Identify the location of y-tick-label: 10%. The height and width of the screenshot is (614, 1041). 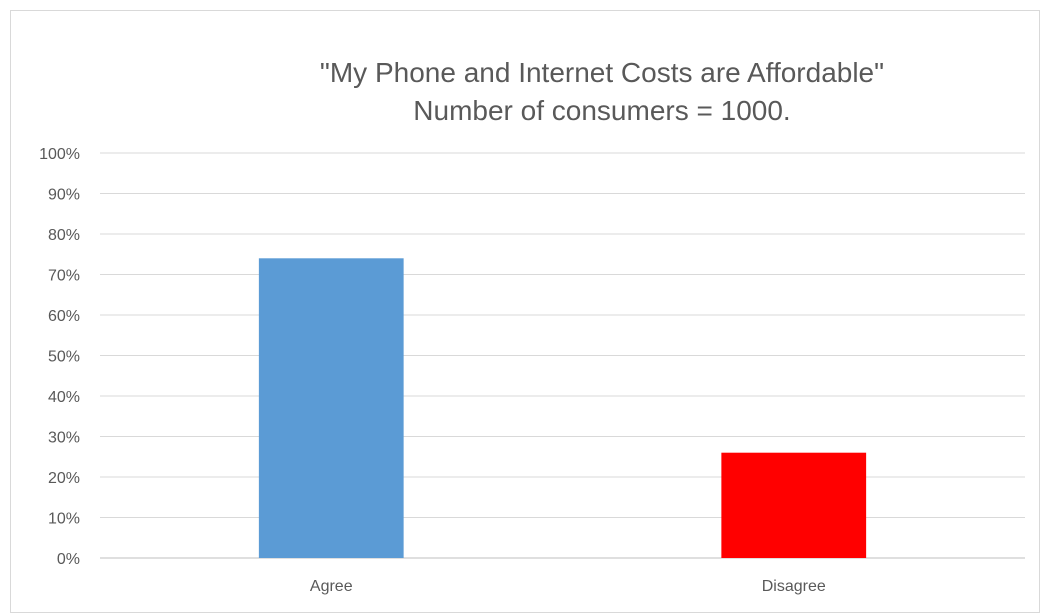
(64, 519).